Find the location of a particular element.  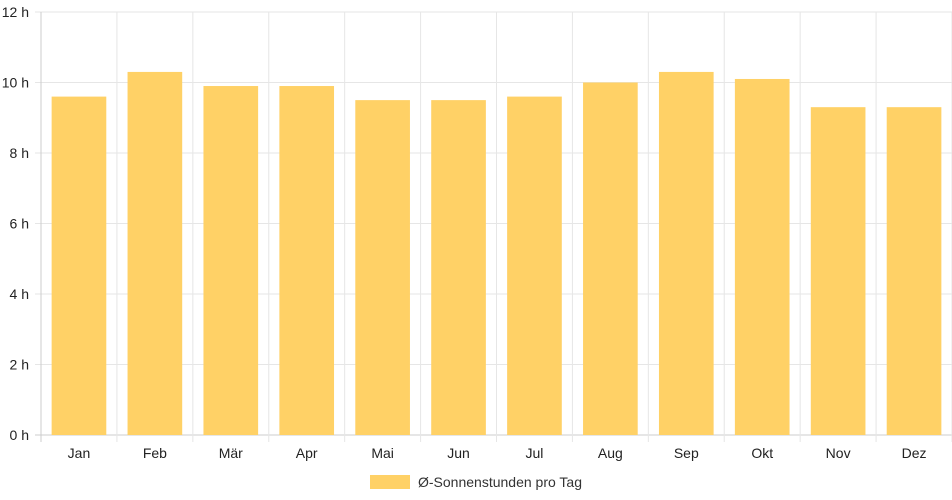

y-tick-label: 2 h is located at coordinates (19, 365).